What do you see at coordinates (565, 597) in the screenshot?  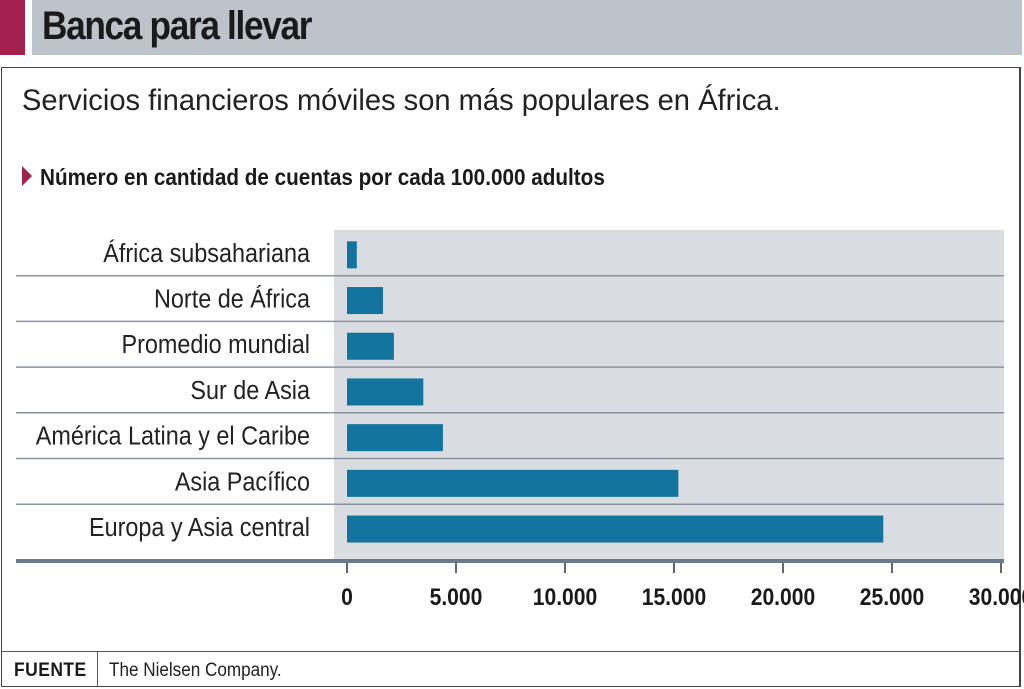 I see `x-tick-label: 10.000` at bounding box center [565, 597].